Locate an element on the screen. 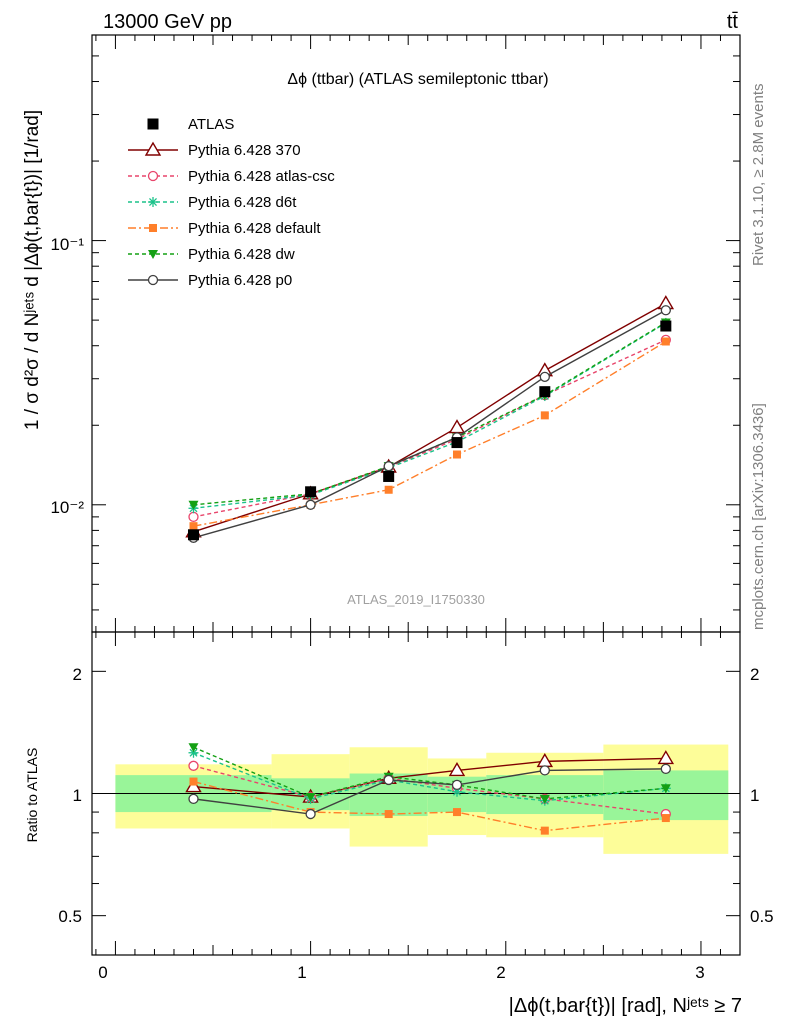  legend-label: Pythia 6.428 d6t is located at coordinates (242, 202).